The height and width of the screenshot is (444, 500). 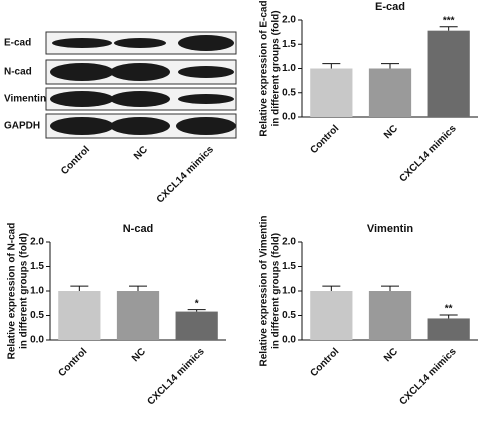 What do you see at coordinates (25, 99) in the screenshot?
I see `blot-row-label: Vimentin` at bounding box center [25, 99].